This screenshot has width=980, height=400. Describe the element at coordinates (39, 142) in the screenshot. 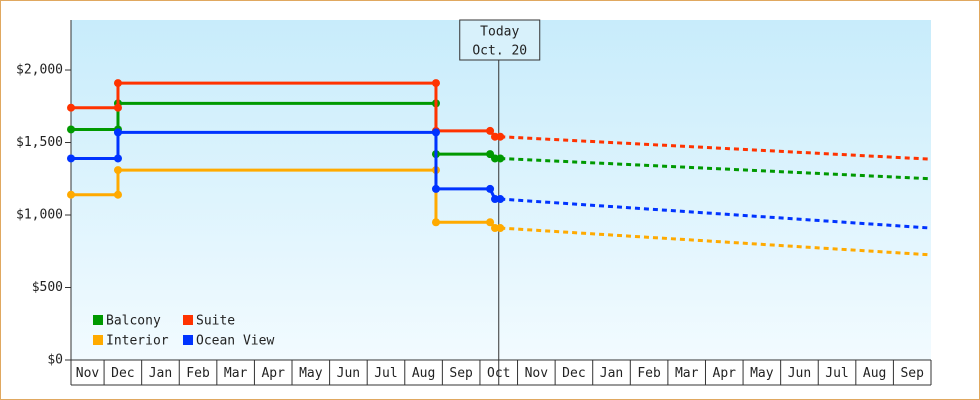

I see `y-tick-label: $1,500` at that location.